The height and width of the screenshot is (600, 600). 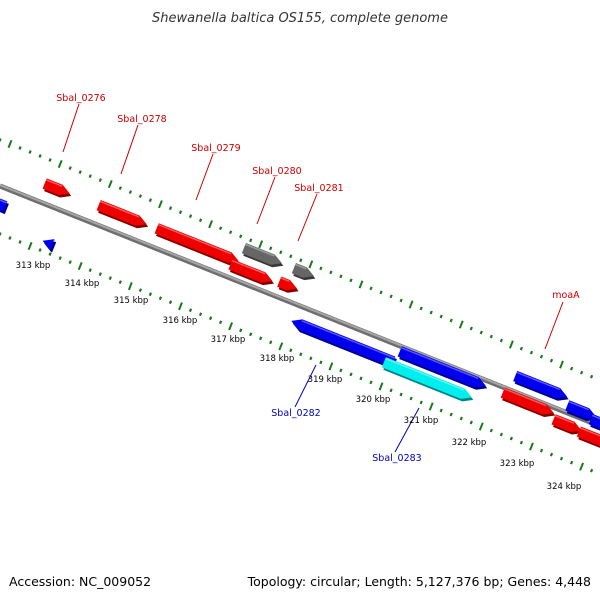 What do you see at coordinates (566, 295) in the screenshot?
I see `gene-label-moaa: moaA` at bounding box center [566, 295].